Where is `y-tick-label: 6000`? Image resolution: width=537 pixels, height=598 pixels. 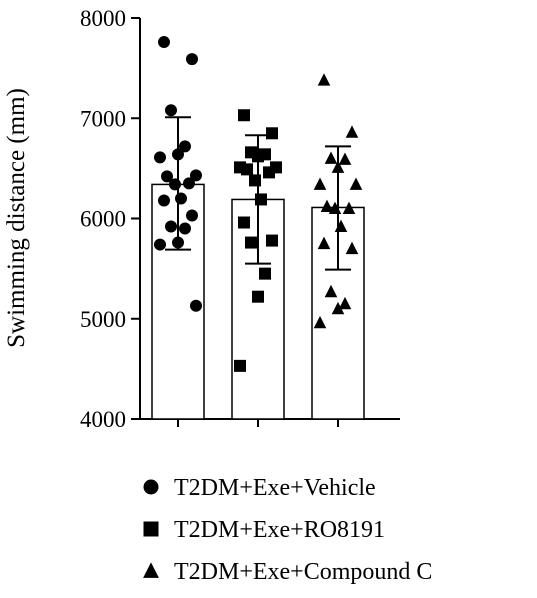
y-tick-label: 6000 is located at coordinates (103, 219).